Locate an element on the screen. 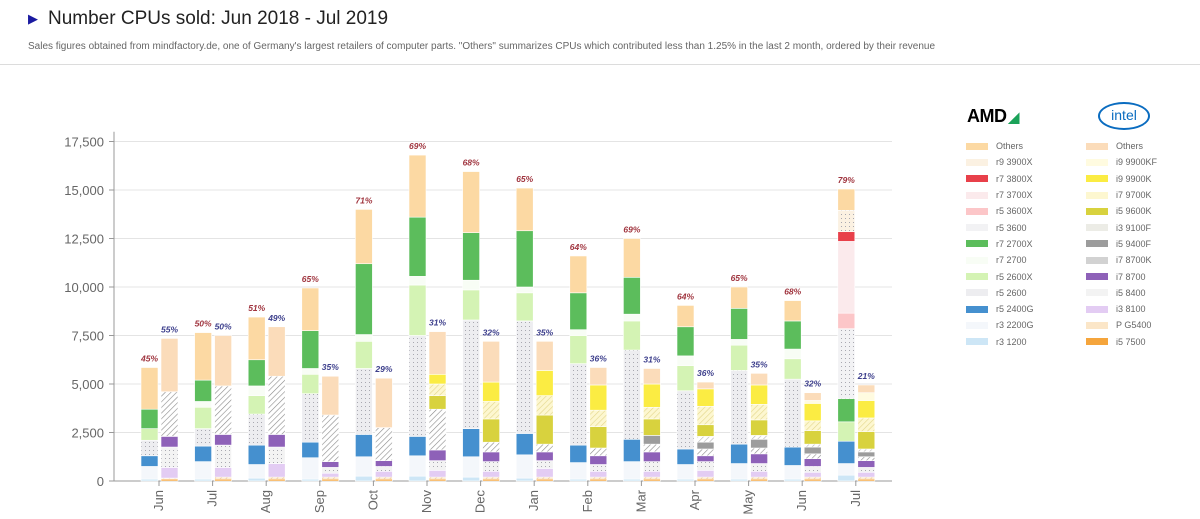  x-tick-label: Jul is located at coordinates (212, 498).